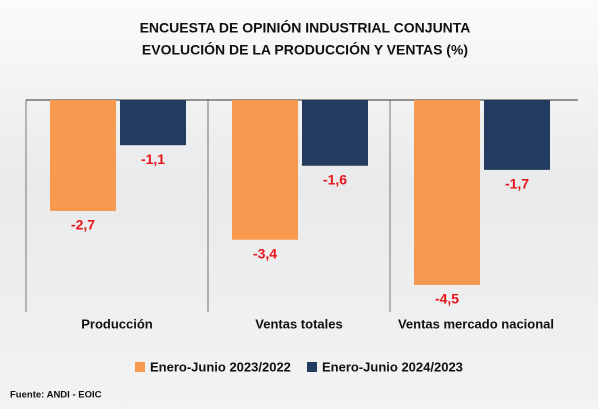 The height and width of the screenshot is (409, 598). Describe the element at coordinates (335, 179) in the screenshot. I see `data-label: -1,6` at that location.